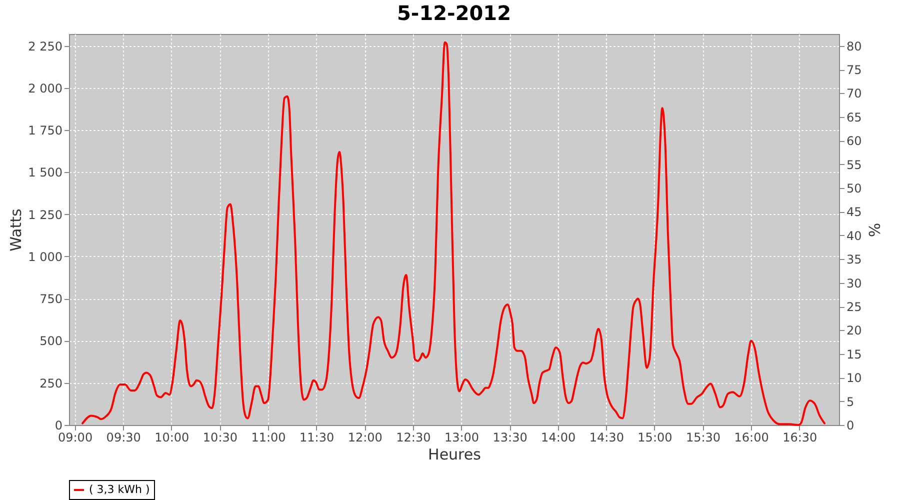 The image size is (900, 500). Describe the element at coordinates (51, 383) in the screenshot. I see `y-tick-label: 250` at that location.